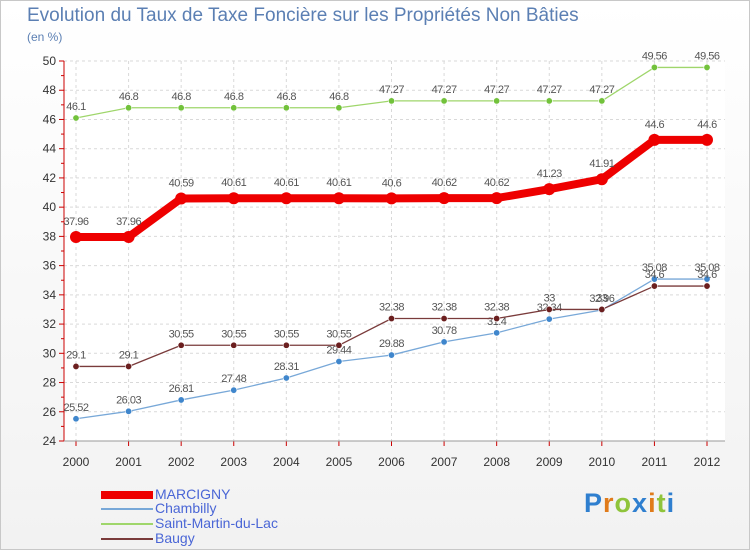  What do you see at coordinates (550, 298) in the screenshot?
I see `data-label-baugy: 33` at bounding box center [550, 298].